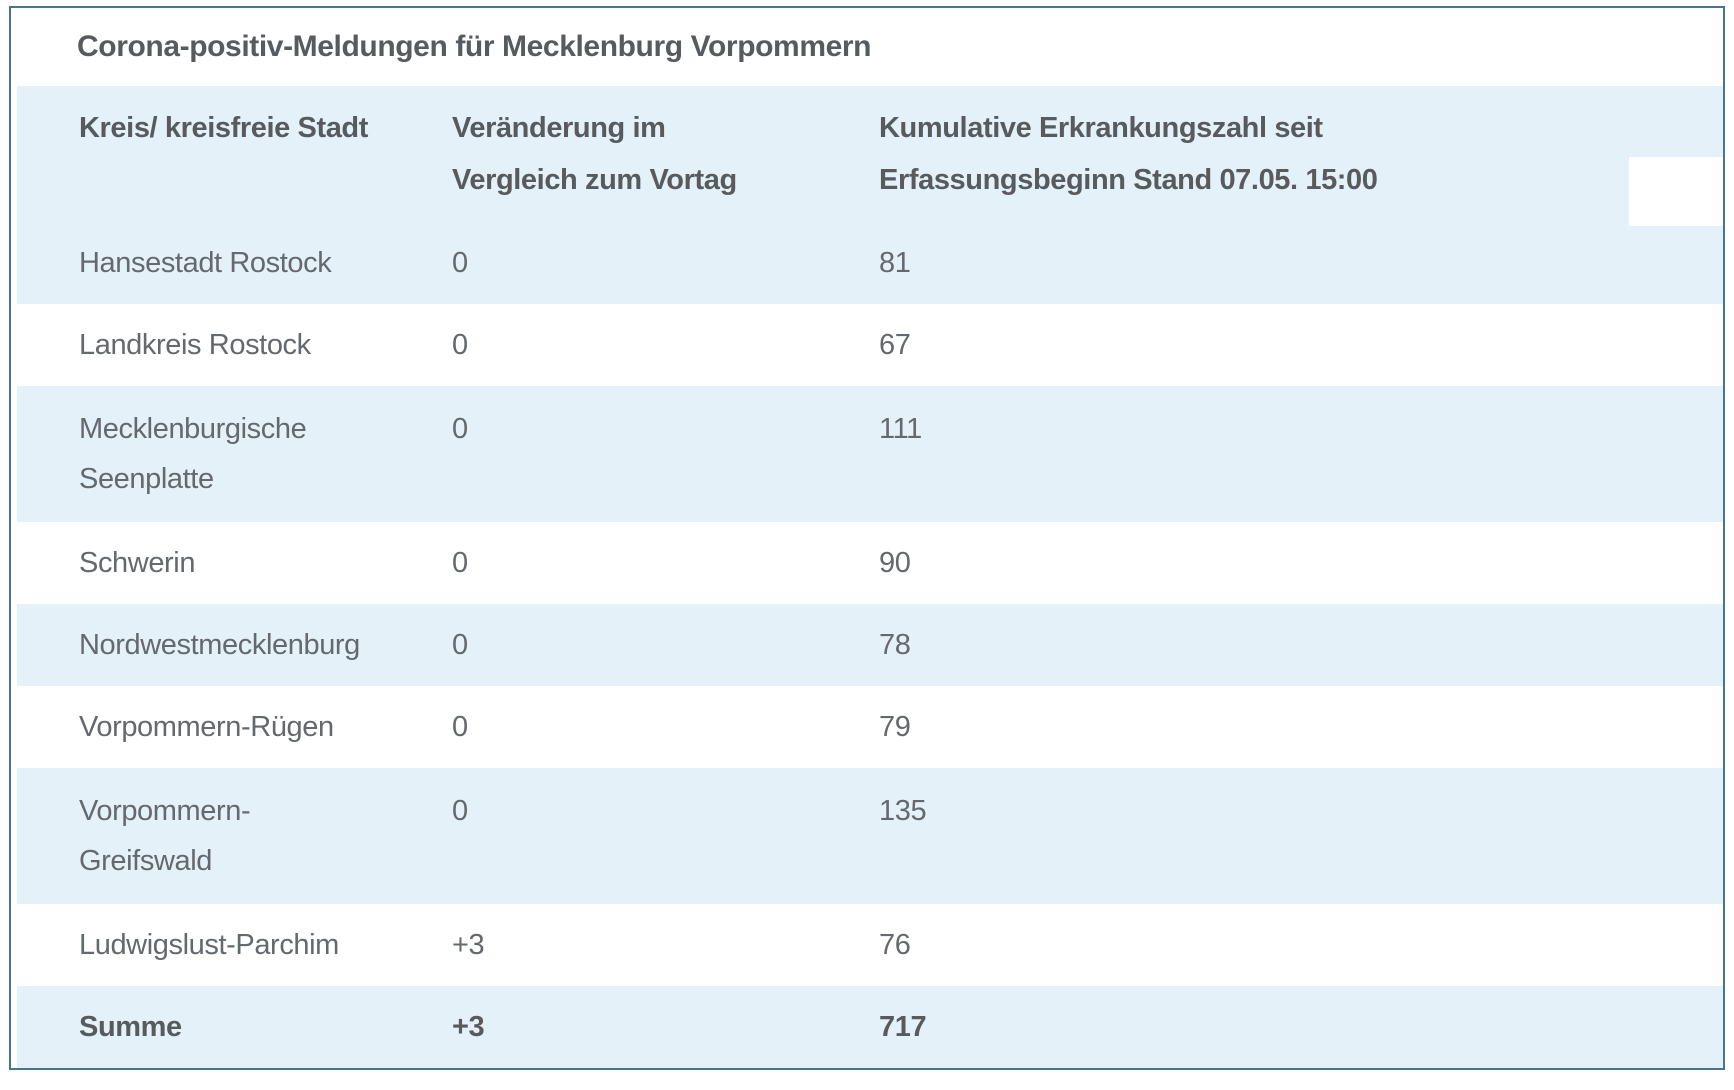 This screenshot has width=1734, height=1090. Describe the element at coordinates (895, 345) in the screenshot. I see `cell-cumulative-value: 67` at that location.